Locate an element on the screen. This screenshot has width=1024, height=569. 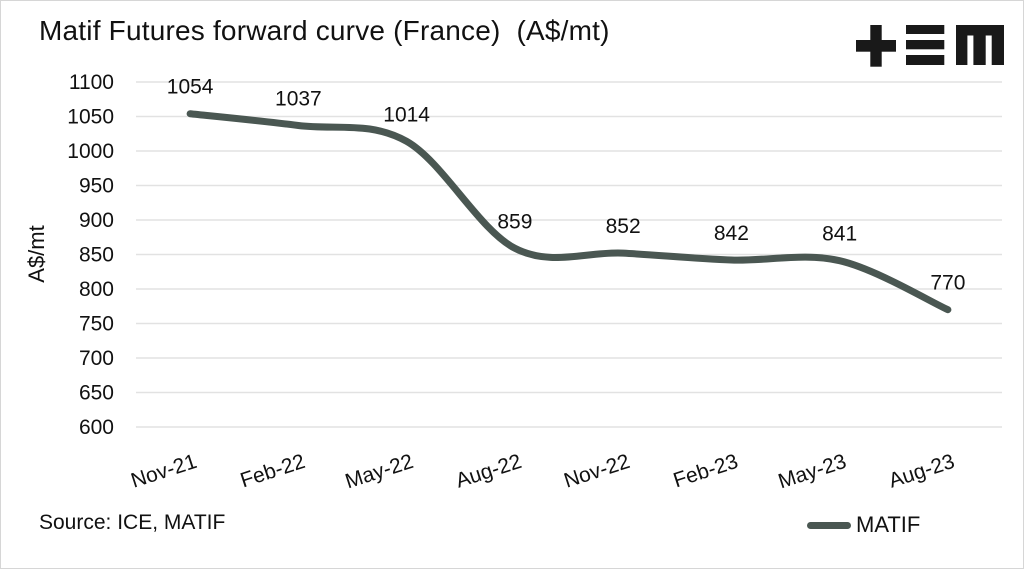
data-label: 1054 is located at coordinates (190, 87).